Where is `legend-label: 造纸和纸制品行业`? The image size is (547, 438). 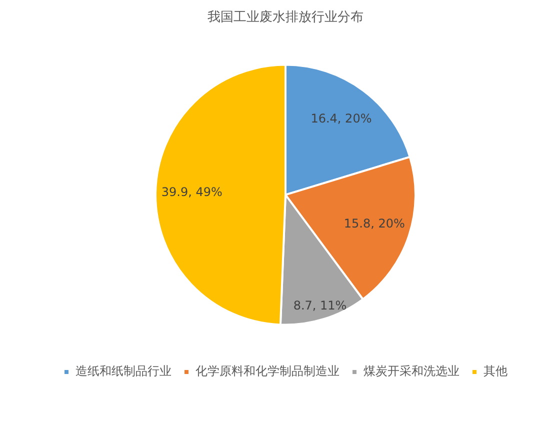
legend-label: 造纸和纸制品行业 is located at coordinates (124, 371).